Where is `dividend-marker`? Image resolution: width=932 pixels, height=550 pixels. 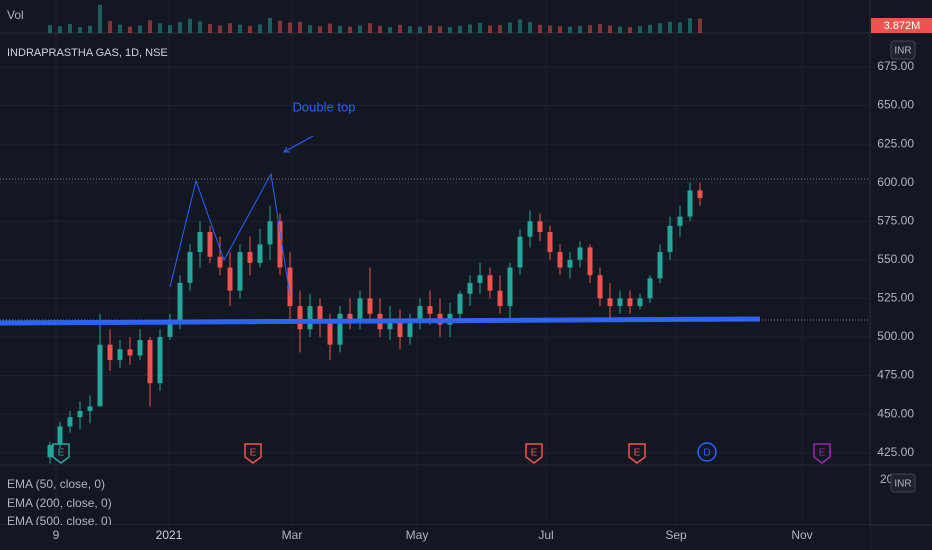
dividend-marker is located at coordinates (707, 452).